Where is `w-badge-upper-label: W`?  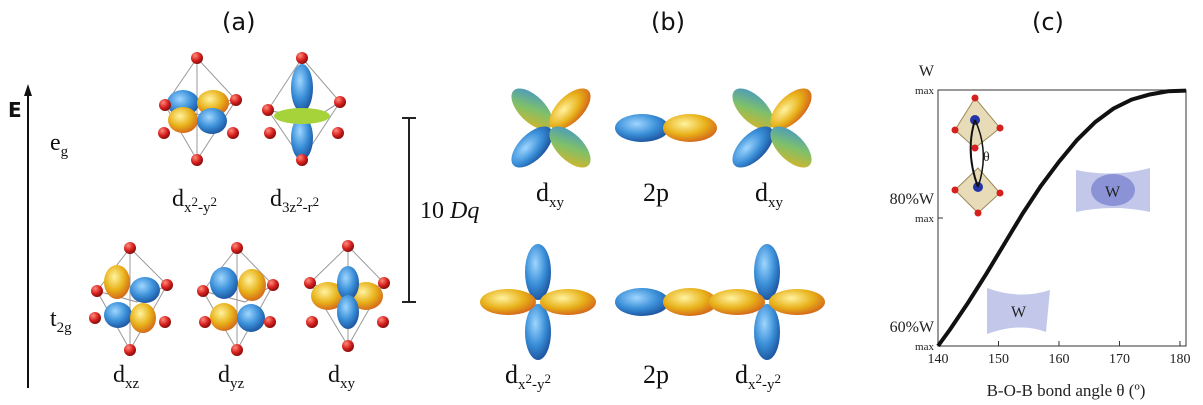
w-badge-upper-label: W is located at coordinates (1113, 192).